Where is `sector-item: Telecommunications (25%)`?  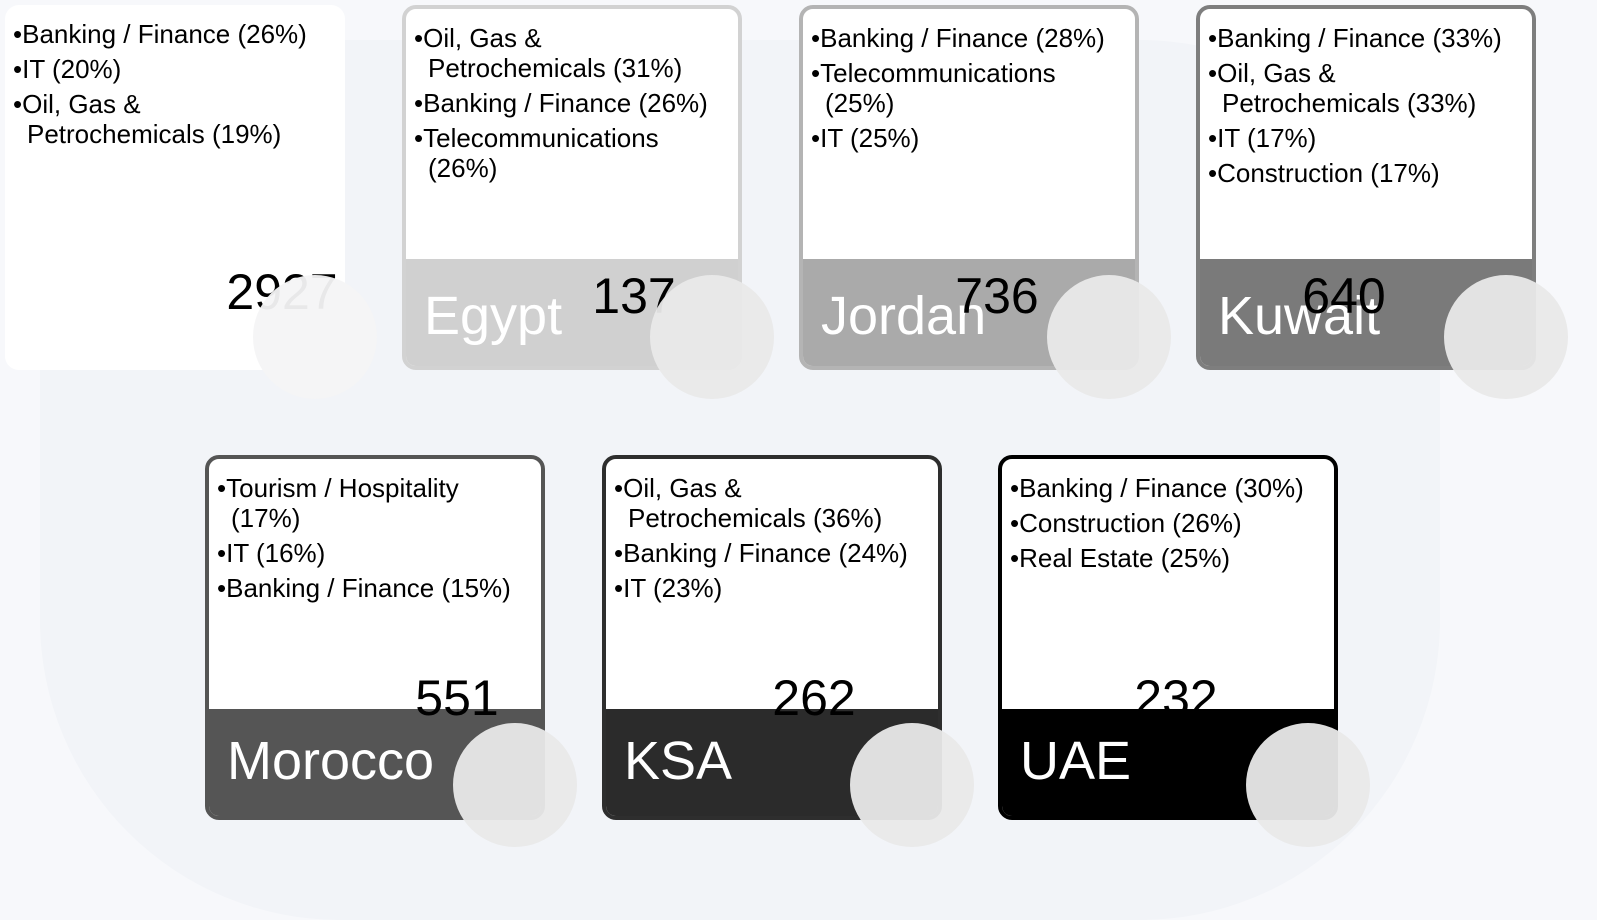
sector-item: Telecommunications (25%) is located at coordinates (961, 88).